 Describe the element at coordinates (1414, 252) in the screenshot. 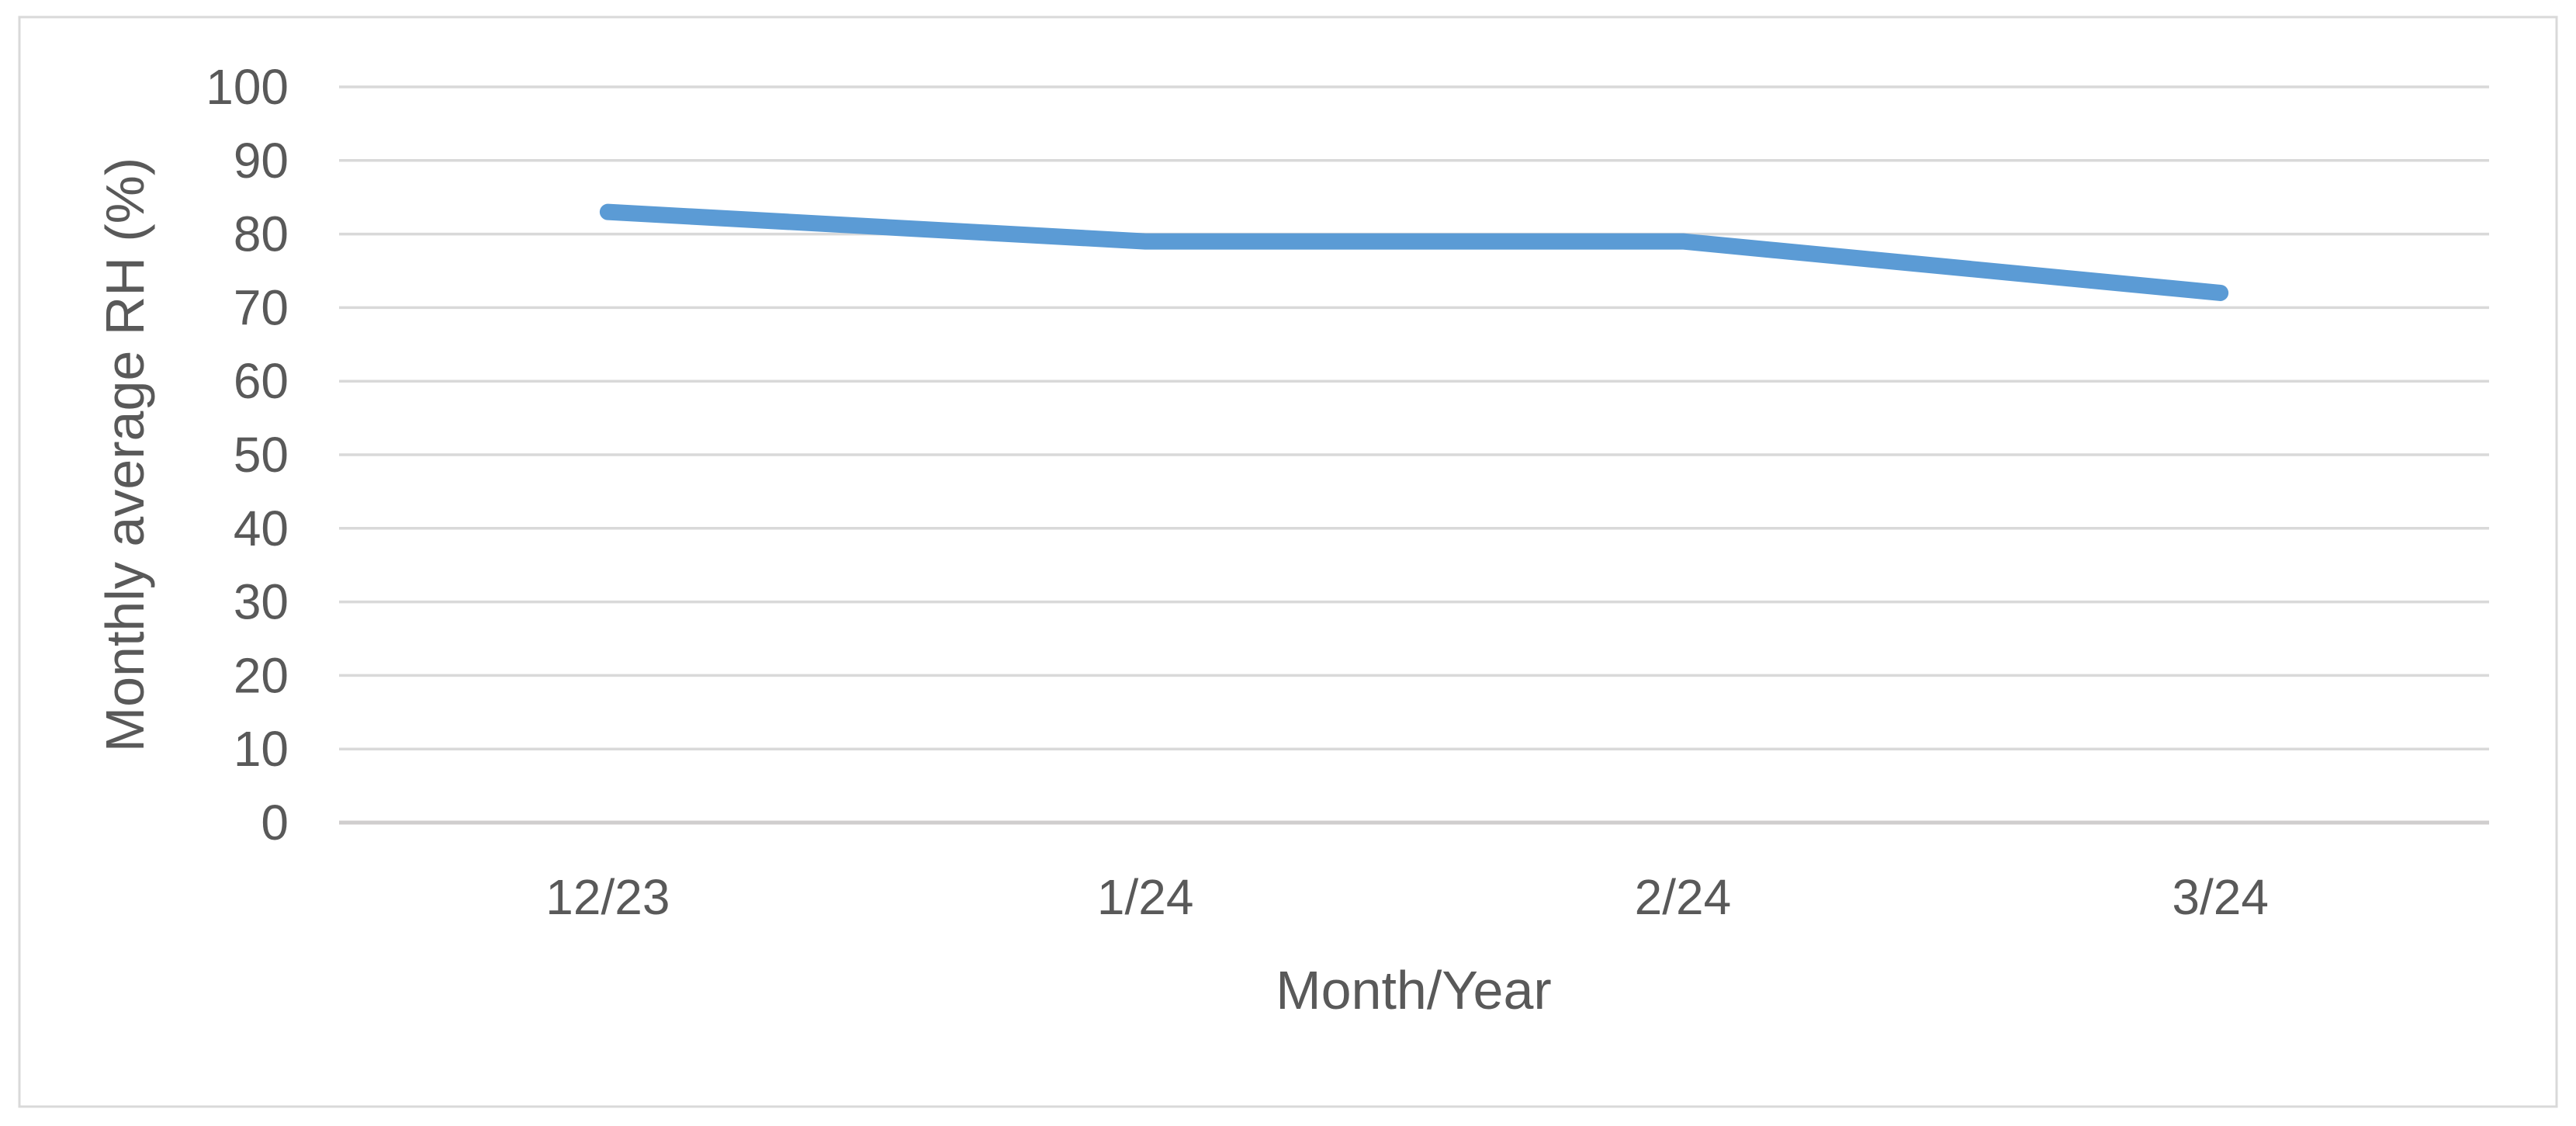

I see `rh-series-line` at that location.